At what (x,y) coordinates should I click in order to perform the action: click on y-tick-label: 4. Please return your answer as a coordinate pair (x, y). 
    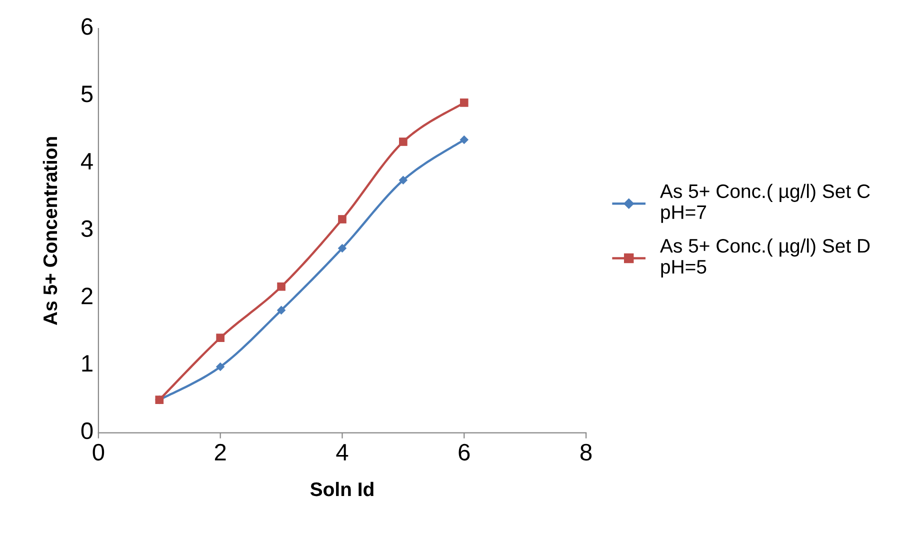
    Looking at the image, I should click on (86, 161).